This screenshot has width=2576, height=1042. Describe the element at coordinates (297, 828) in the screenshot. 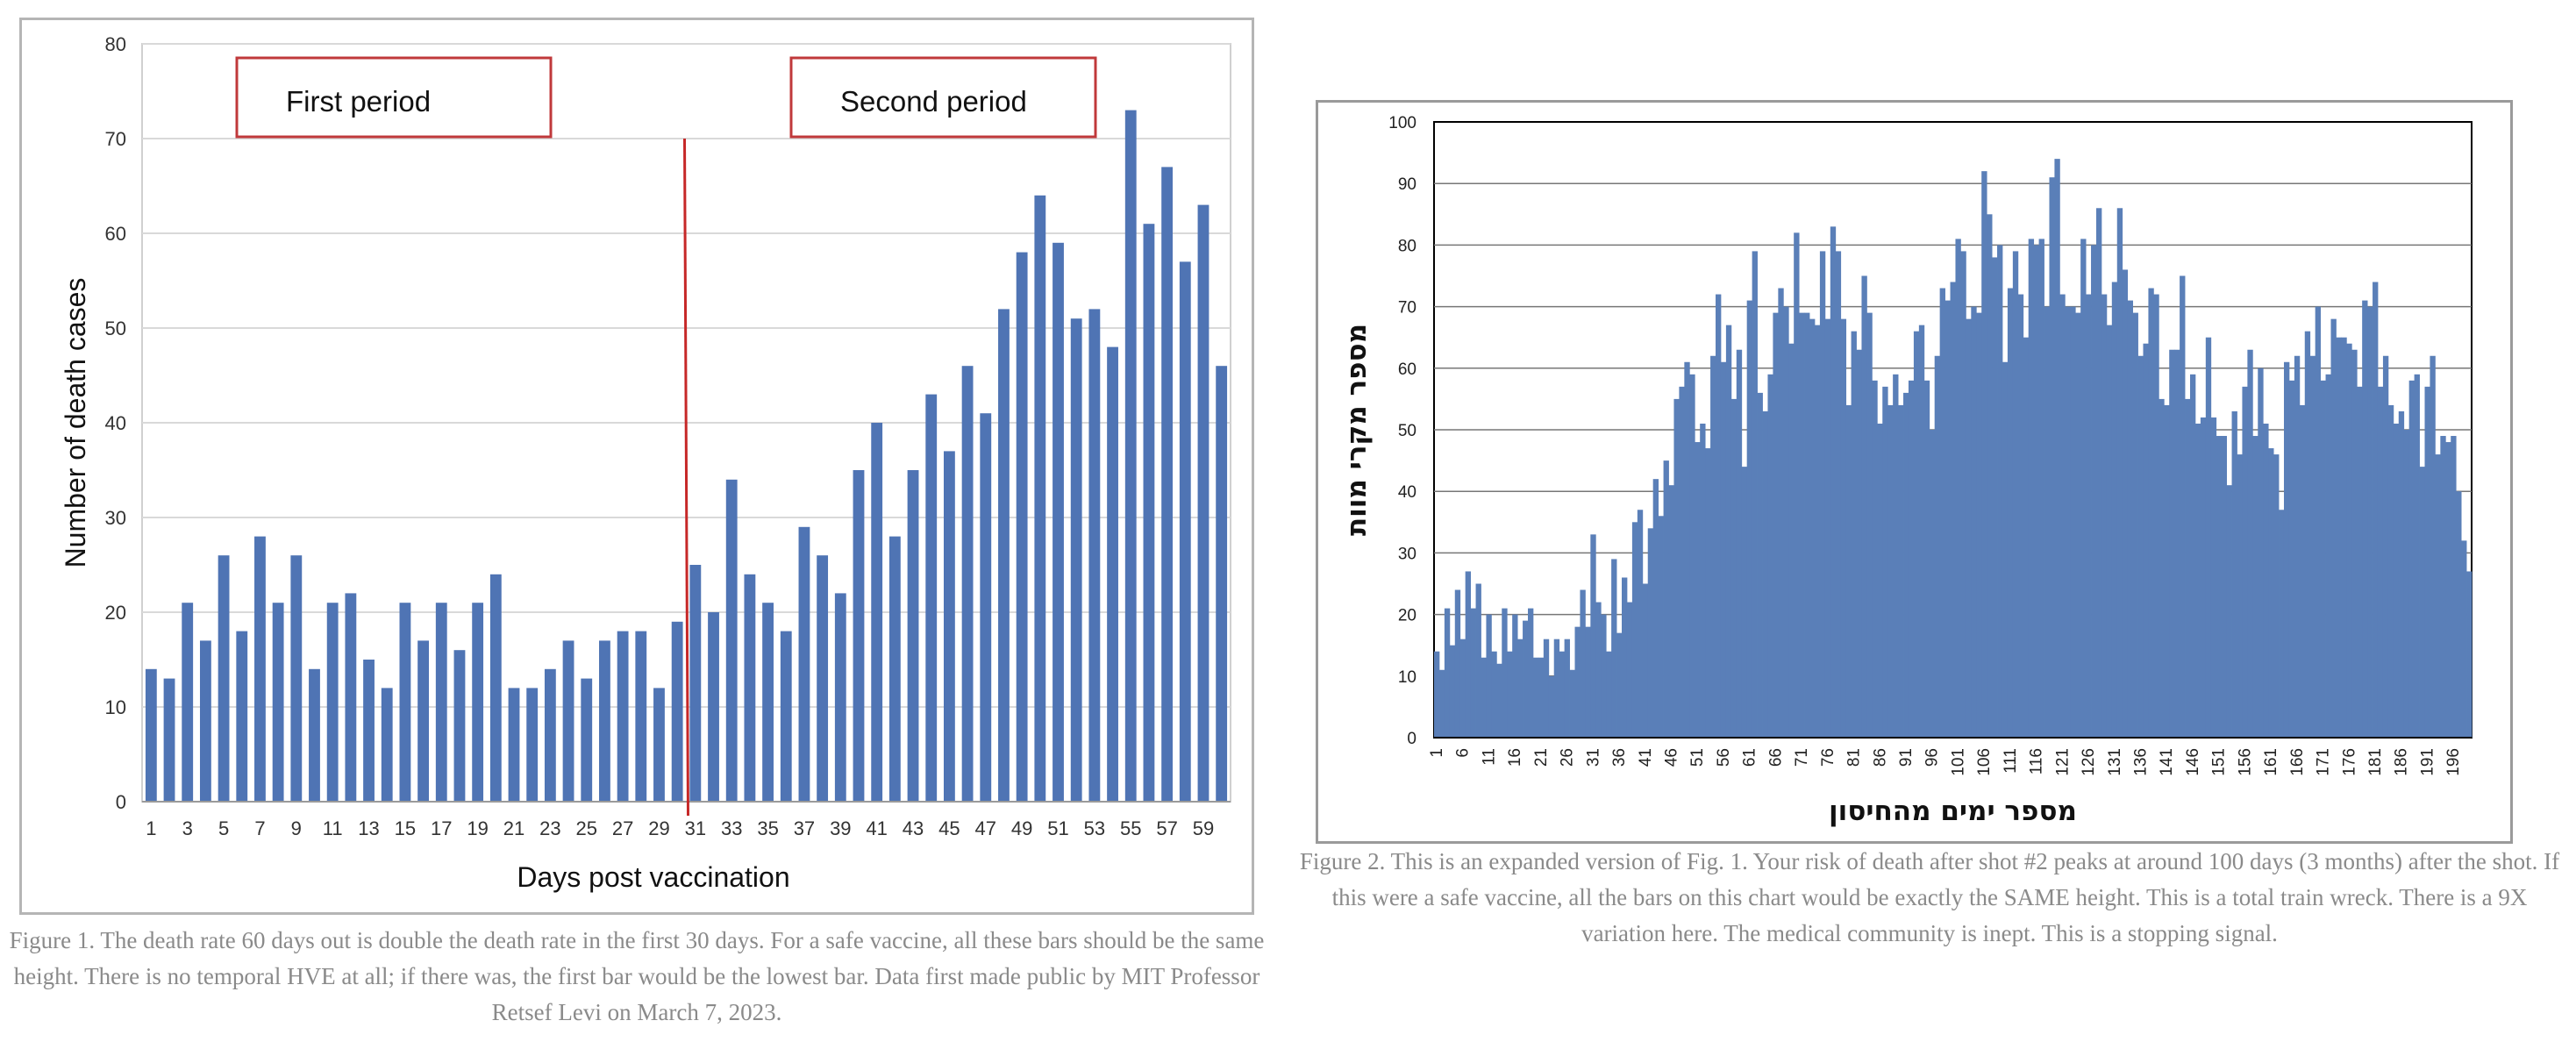

I see `x-tick-label: 9` at that location.